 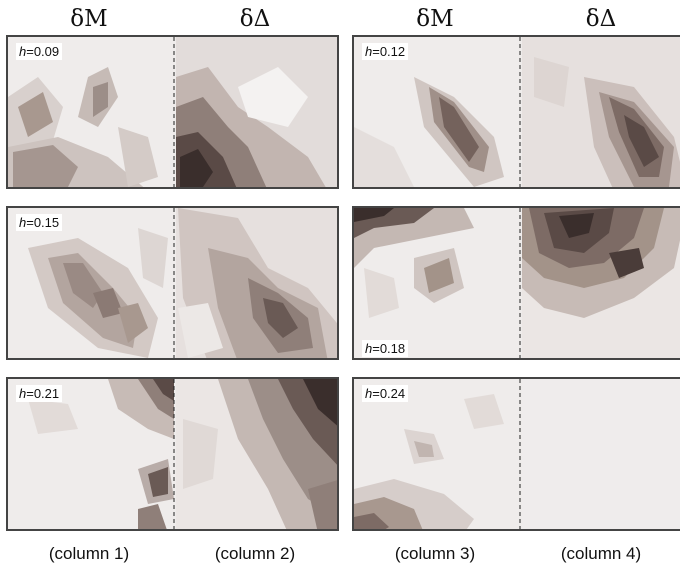 I want to click on h-label: h=0.15, so click(x=39, y=222).